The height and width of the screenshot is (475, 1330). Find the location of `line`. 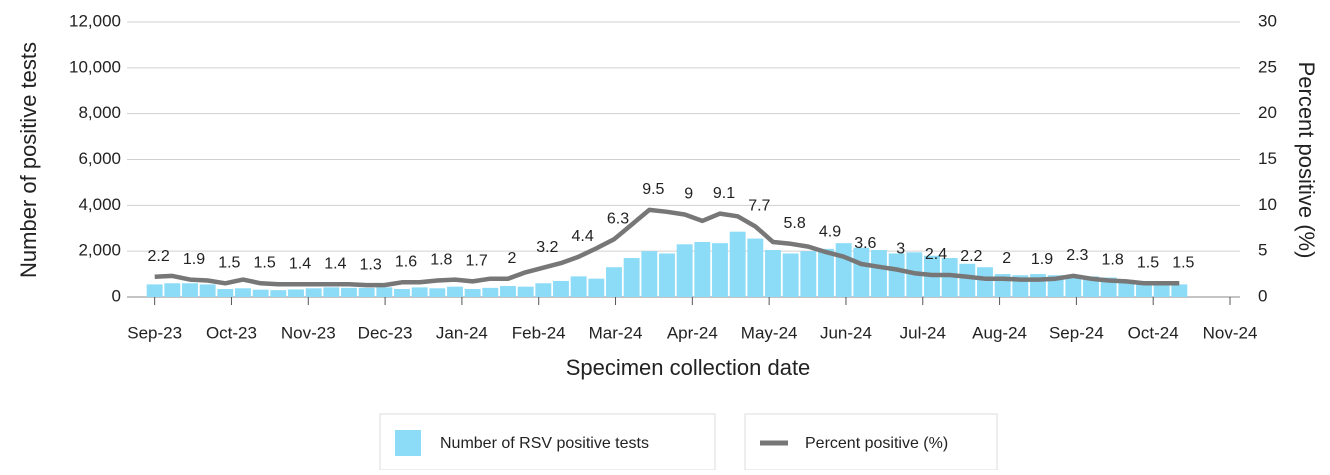

line is located at coordinates (667, 247).